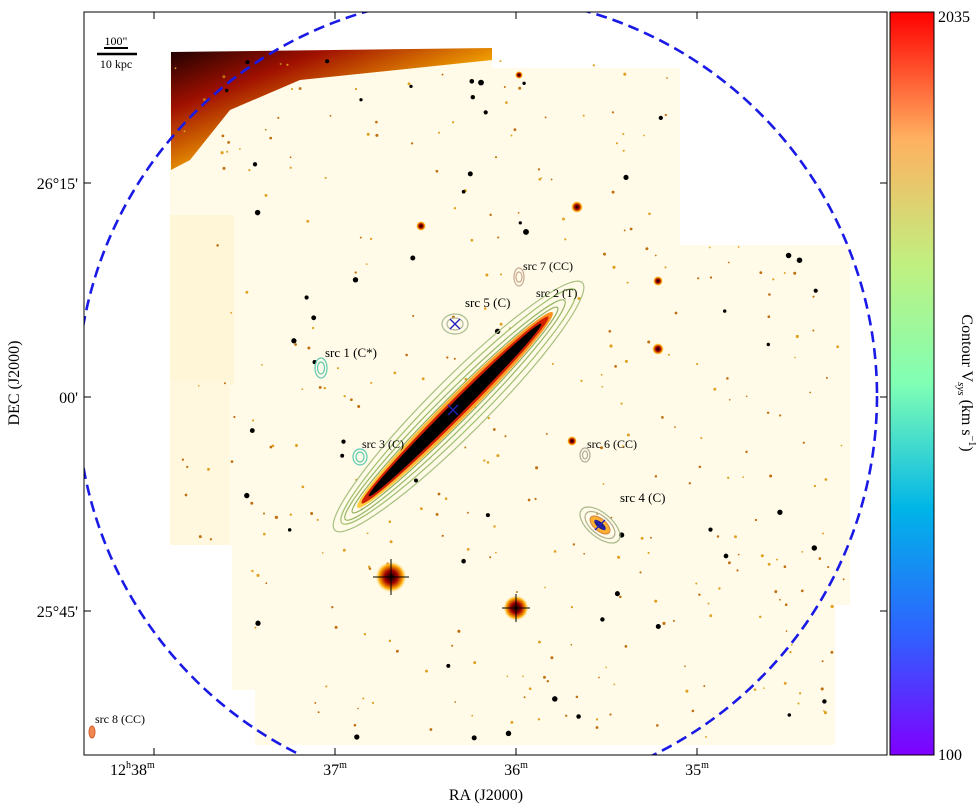  I want to click on x-tick-label: 36m, so click(516, 769).